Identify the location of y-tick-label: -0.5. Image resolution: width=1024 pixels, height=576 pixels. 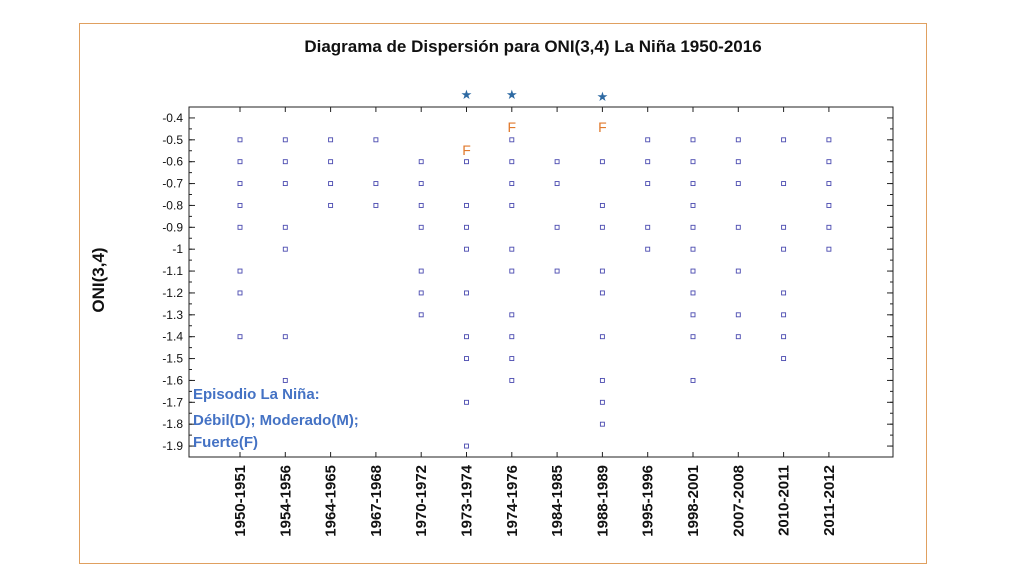
(172, 140).